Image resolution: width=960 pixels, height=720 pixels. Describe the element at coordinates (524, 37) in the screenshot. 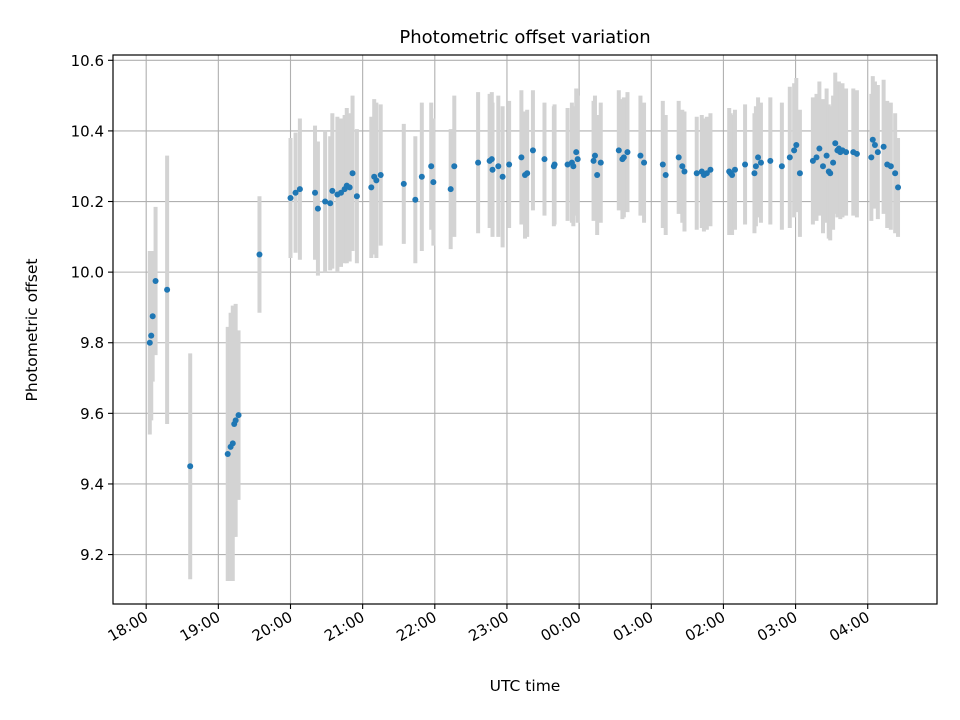

I see `chart-title: Photometric offset variation` at that location.